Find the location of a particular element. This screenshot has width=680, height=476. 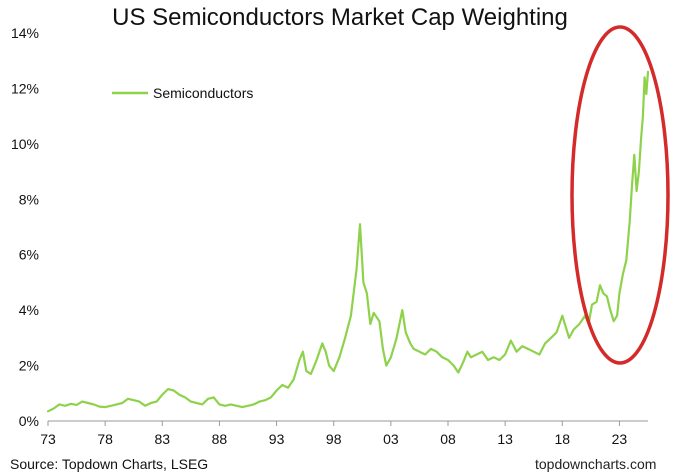

annotations is located at coordinates (620, 195).